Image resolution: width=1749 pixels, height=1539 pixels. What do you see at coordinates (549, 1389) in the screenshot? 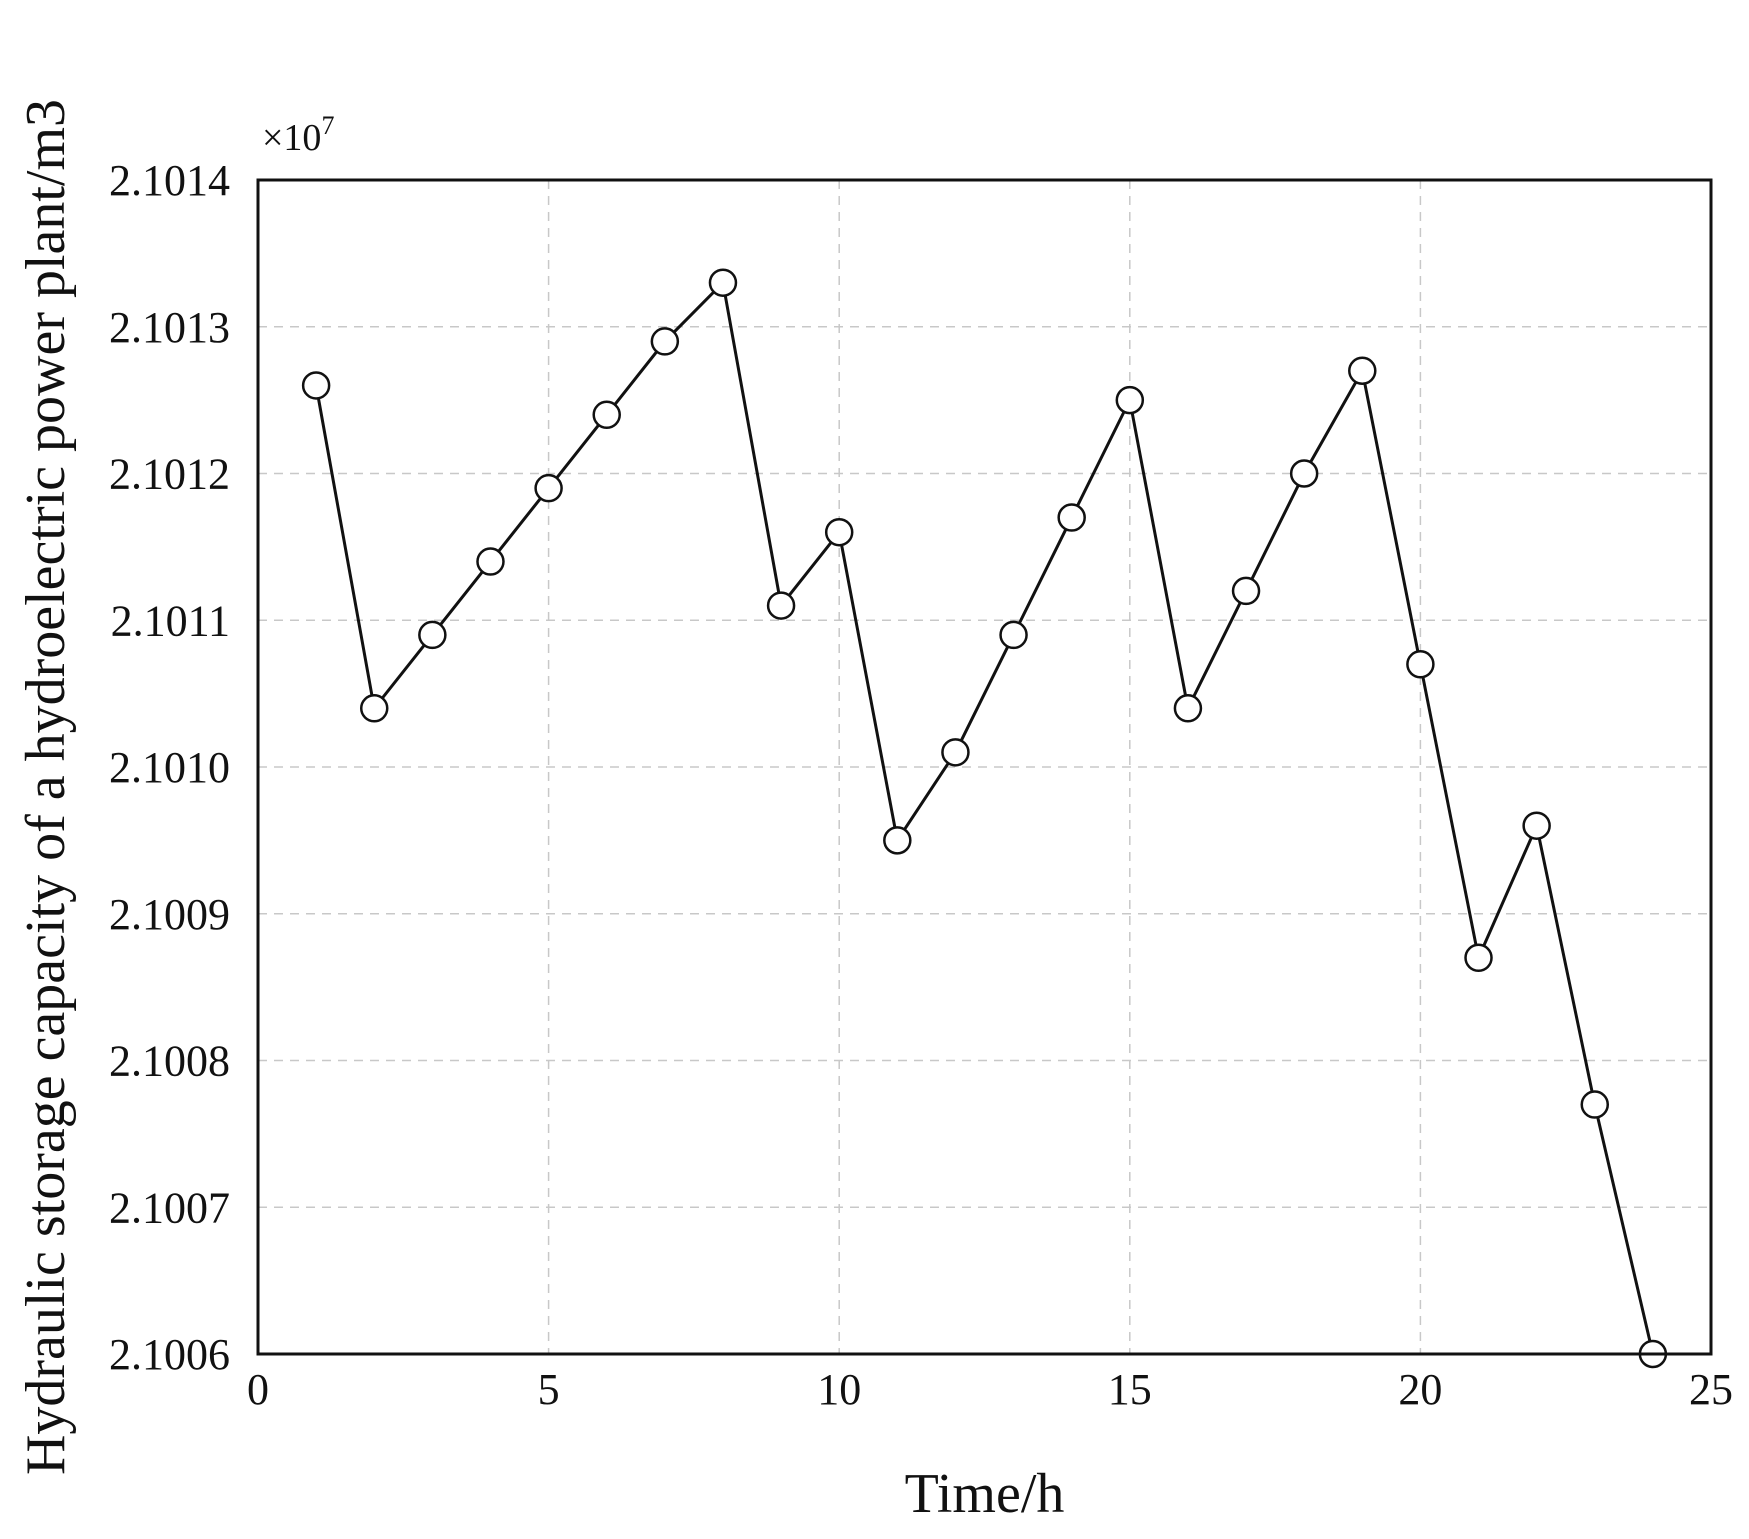
I see `x-tick-label: 5` at bounding box center [549, 1389].